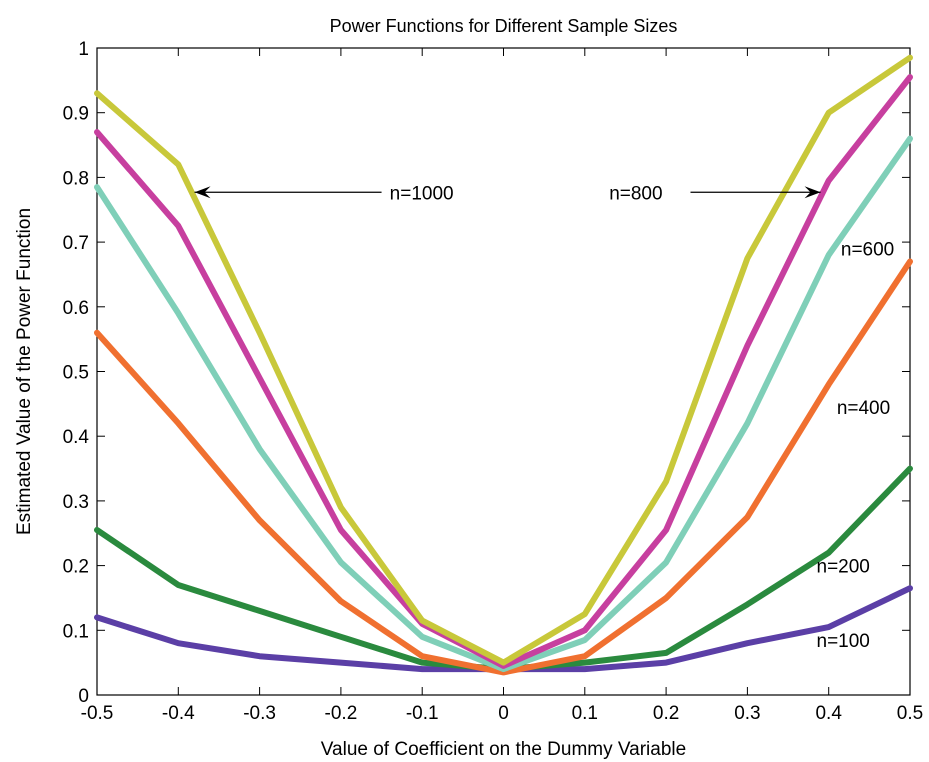  What do you see at coordinates (76, 243) in the screenshot?
I see `y-tick-label: 0.7` at bounding box center [76, 243].